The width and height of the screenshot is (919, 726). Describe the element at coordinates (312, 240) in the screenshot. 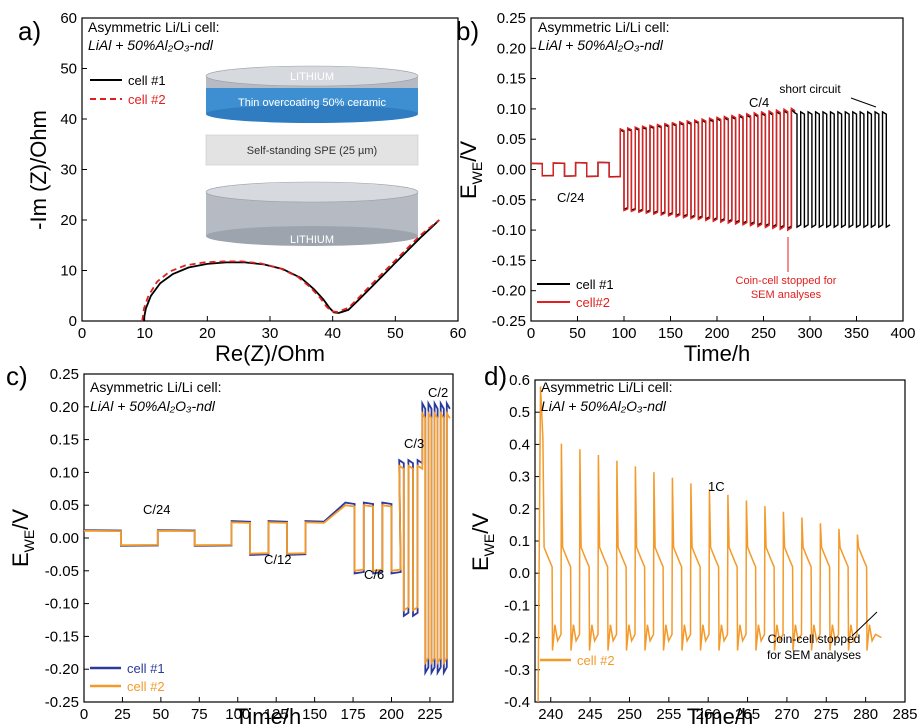

I see `lithium-bottom-label: LITHIUM` at that location.